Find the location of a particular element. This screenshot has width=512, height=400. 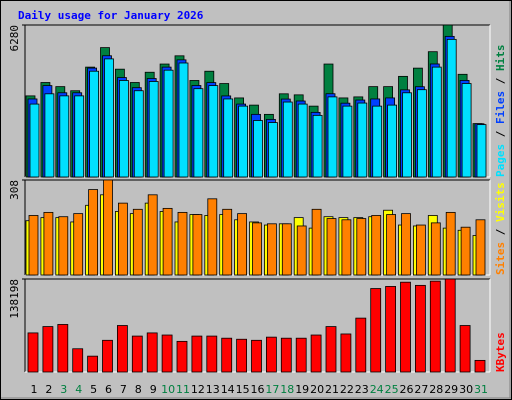

legend-entry: KBytes is located at coordinates (500, 352).